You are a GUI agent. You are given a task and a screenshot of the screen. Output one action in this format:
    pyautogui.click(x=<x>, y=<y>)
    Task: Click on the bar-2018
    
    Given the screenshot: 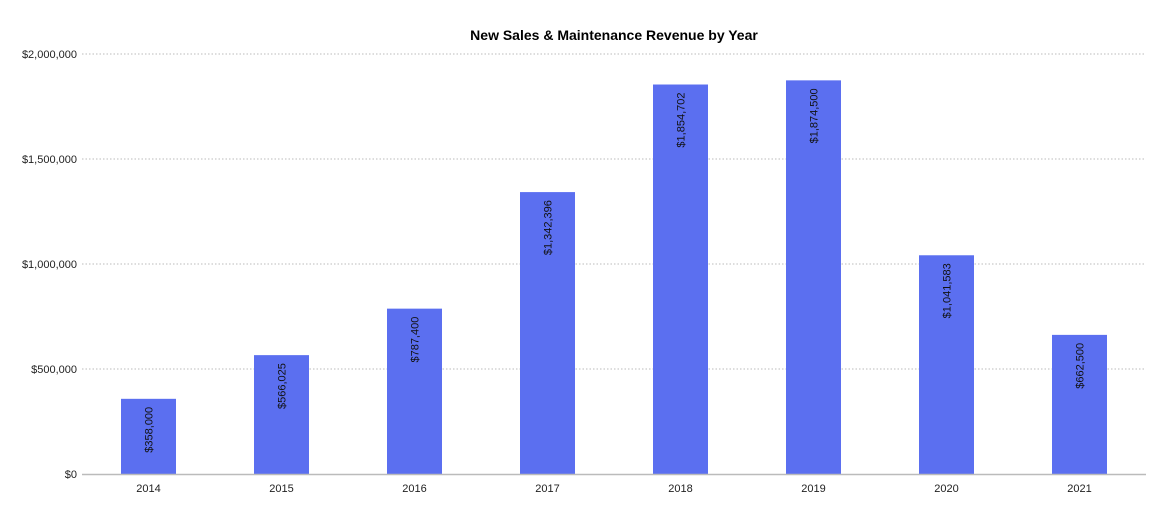 What is the action you would take?
    pyautogui.click(x=680, y=279)
    